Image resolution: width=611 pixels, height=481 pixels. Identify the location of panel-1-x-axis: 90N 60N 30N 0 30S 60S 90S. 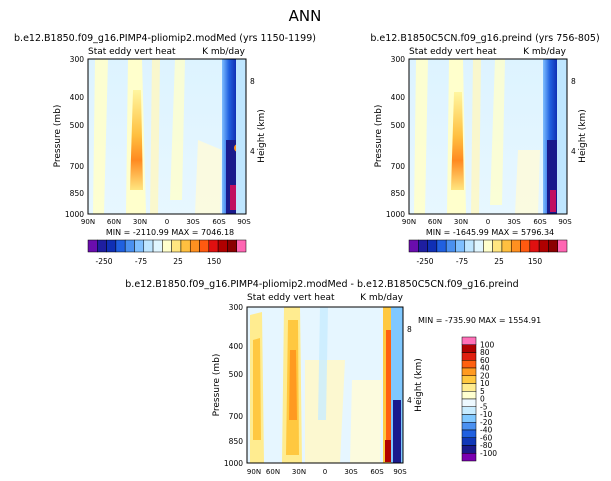
(166, 222).